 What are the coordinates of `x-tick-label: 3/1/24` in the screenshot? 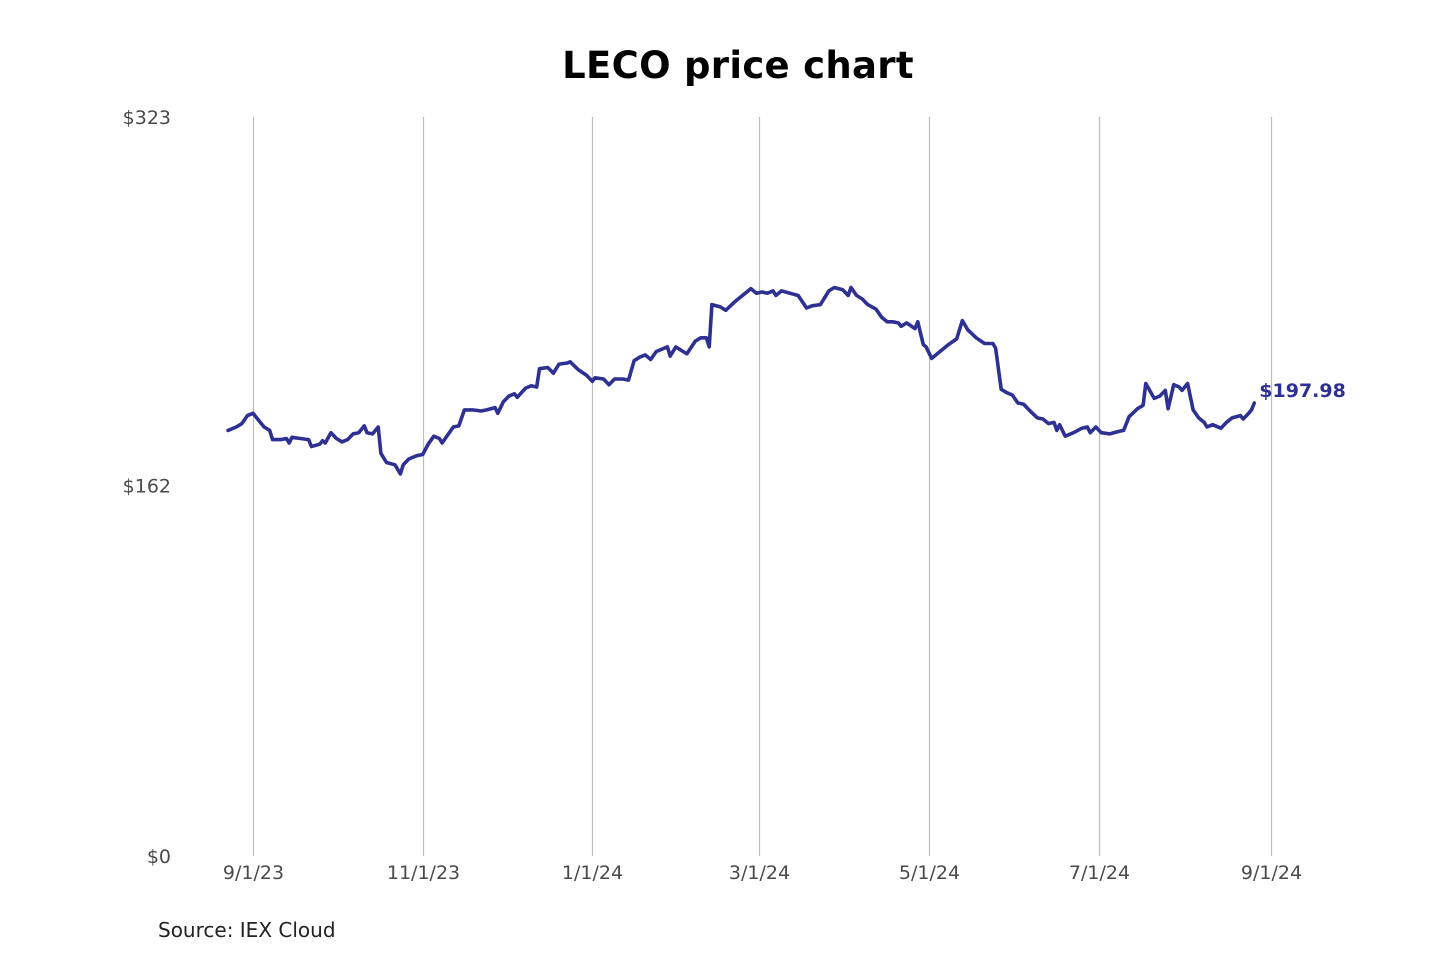 It's located at (759, 873).